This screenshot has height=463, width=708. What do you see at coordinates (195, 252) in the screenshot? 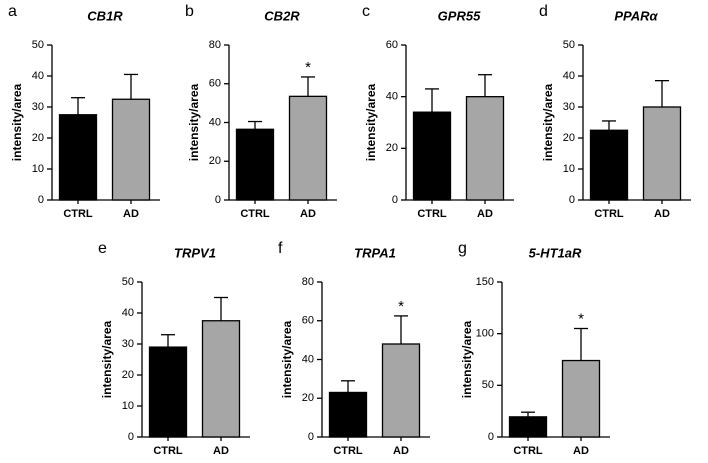
I see `chart-title: TRPV1` at bounding box center [195, 252].